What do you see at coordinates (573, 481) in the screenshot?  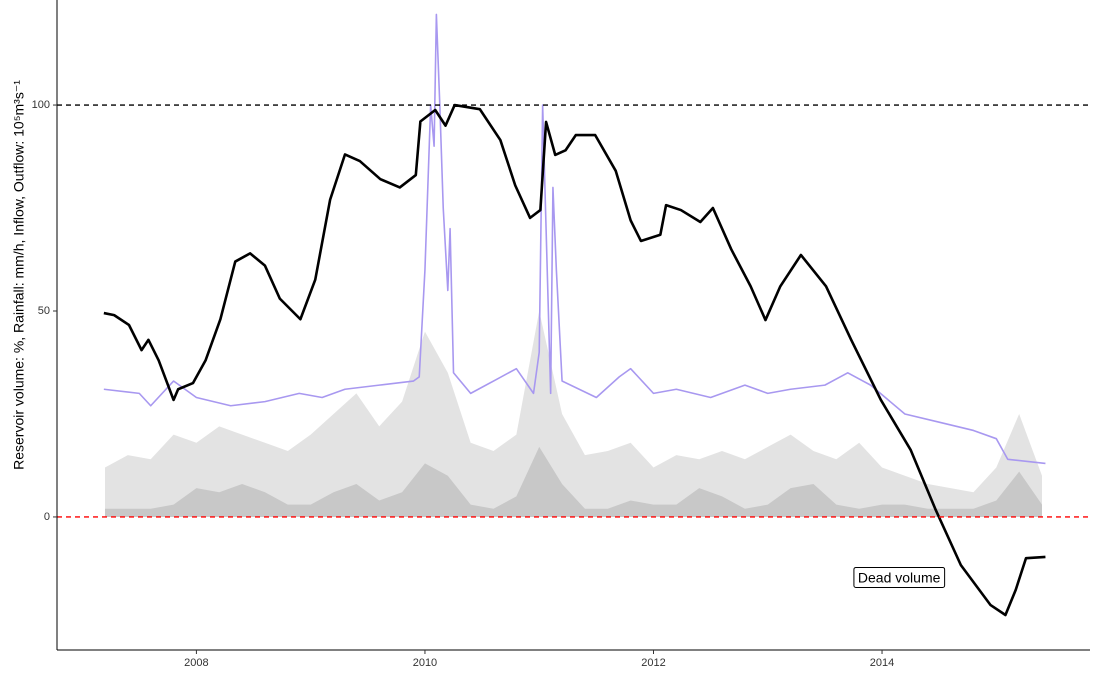 I see `area` at bounding box center [573, 481].